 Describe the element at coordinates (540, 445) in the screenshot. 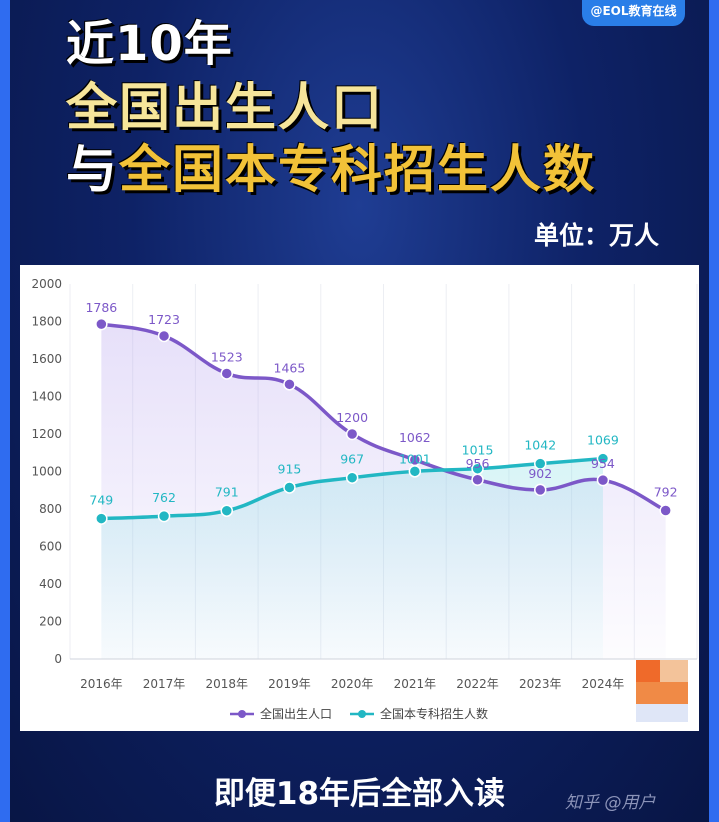

I see `series-enroll-data-label: 1042` at that location.